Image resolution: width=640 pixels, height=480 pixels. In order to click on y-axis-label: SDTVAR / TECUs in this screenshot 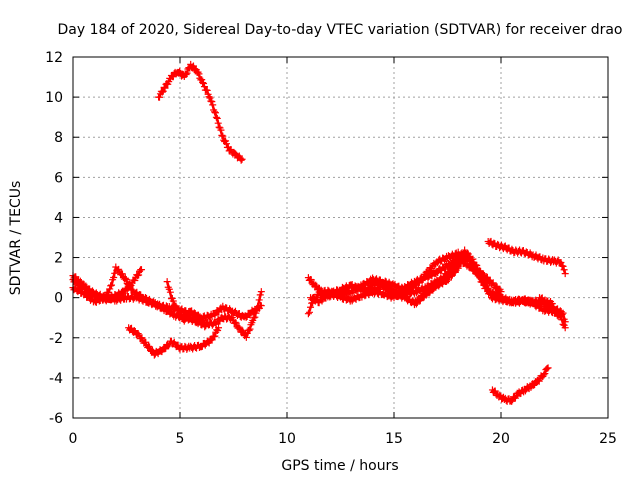, I will do `click(16, 238)`.